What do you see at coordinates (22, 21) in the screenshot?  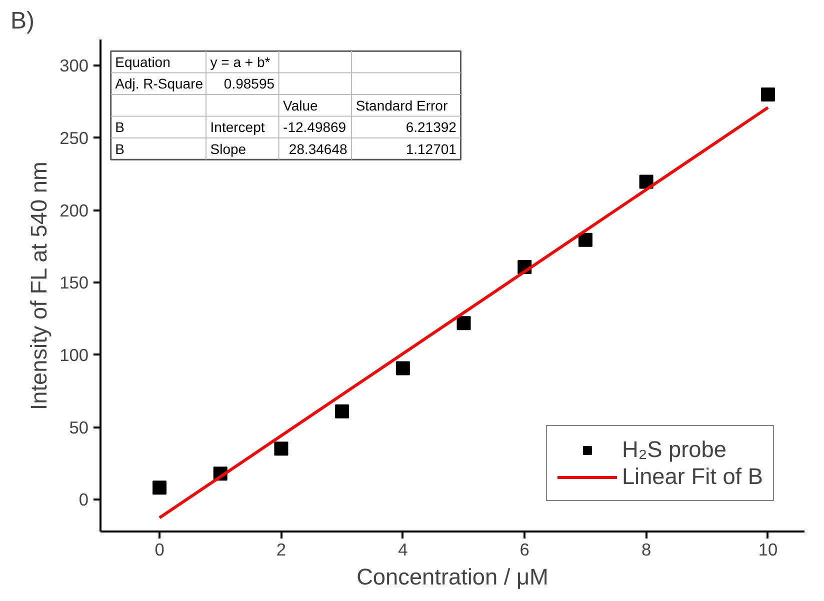 I see `chart-title: B)` at bounding box center [22, 21].